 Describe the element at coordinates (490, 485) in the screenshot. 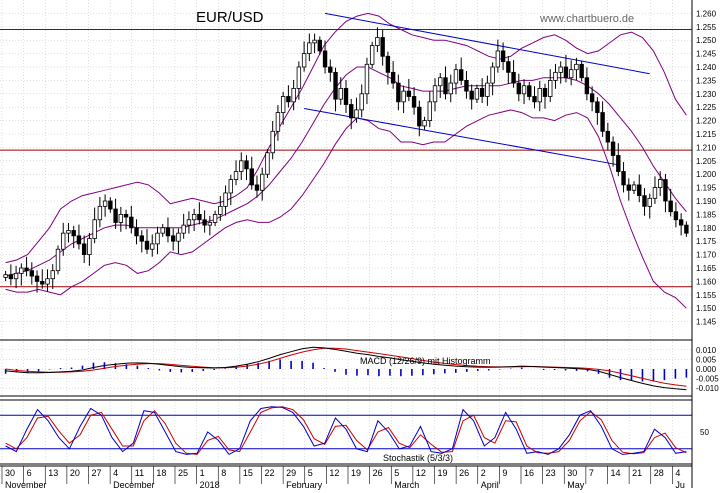

I see `x-month-label: April` at that location.